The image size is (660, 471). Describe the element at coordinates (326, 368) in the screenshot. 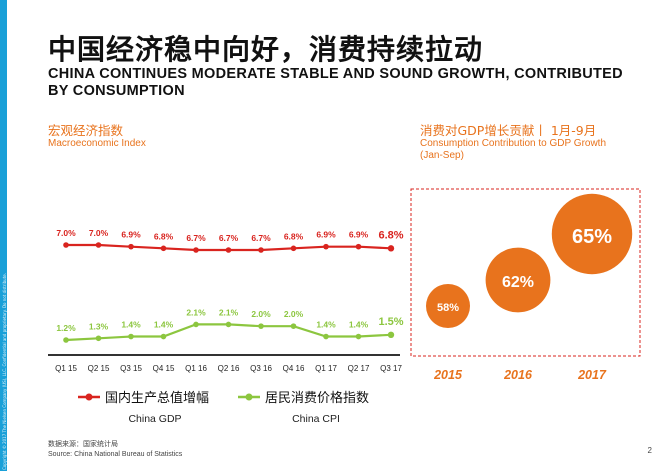

I see `x-tick-label: Q1 17` at that location.